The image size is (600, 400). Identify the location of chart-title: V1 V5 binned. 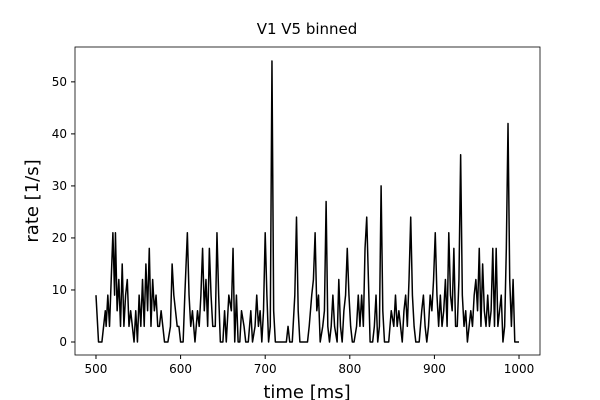
(307, 29).